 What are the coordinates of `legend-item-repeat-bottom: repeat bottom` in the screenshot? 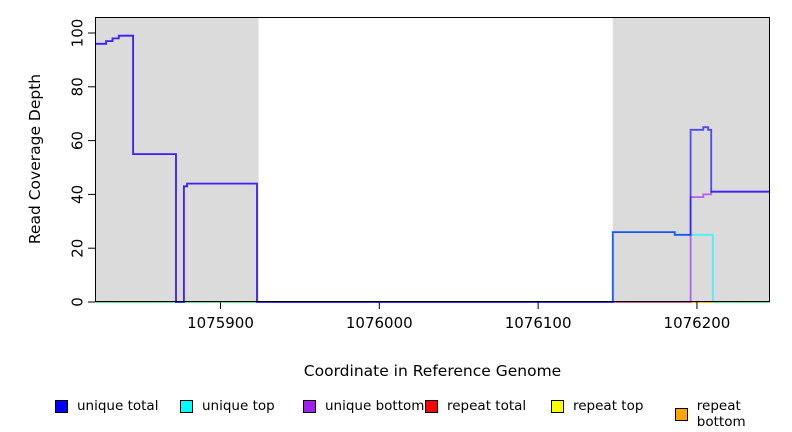 It's located at (733, 414).